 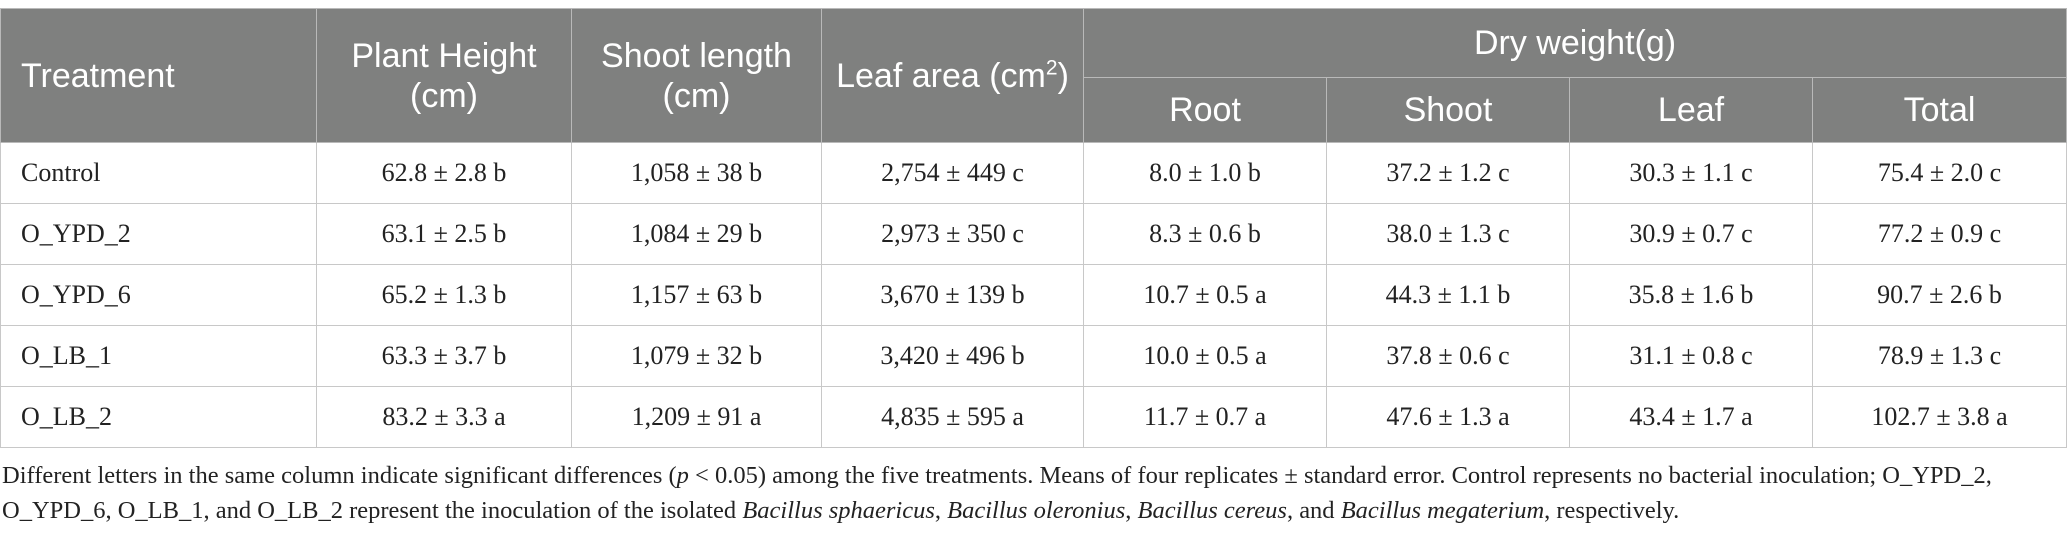 I want to click on table-cell: 30.3 ± 1.1 c, so click(x=1691, y=173).